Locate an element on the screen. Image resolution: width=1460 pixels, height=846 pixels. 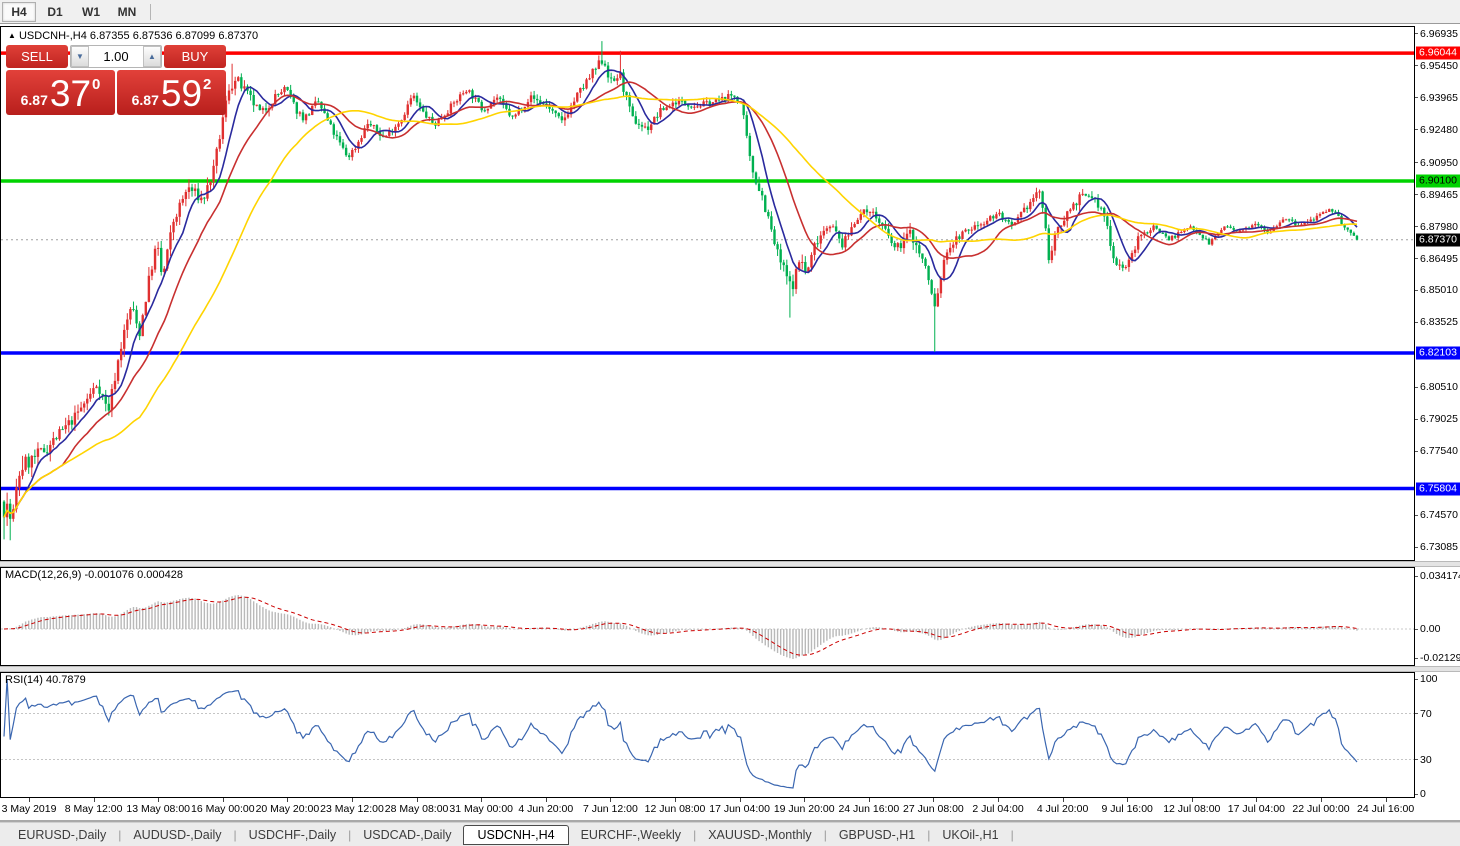
time-axis-label: 17 Jul 04:00 is located at coordinates (1256, 809).